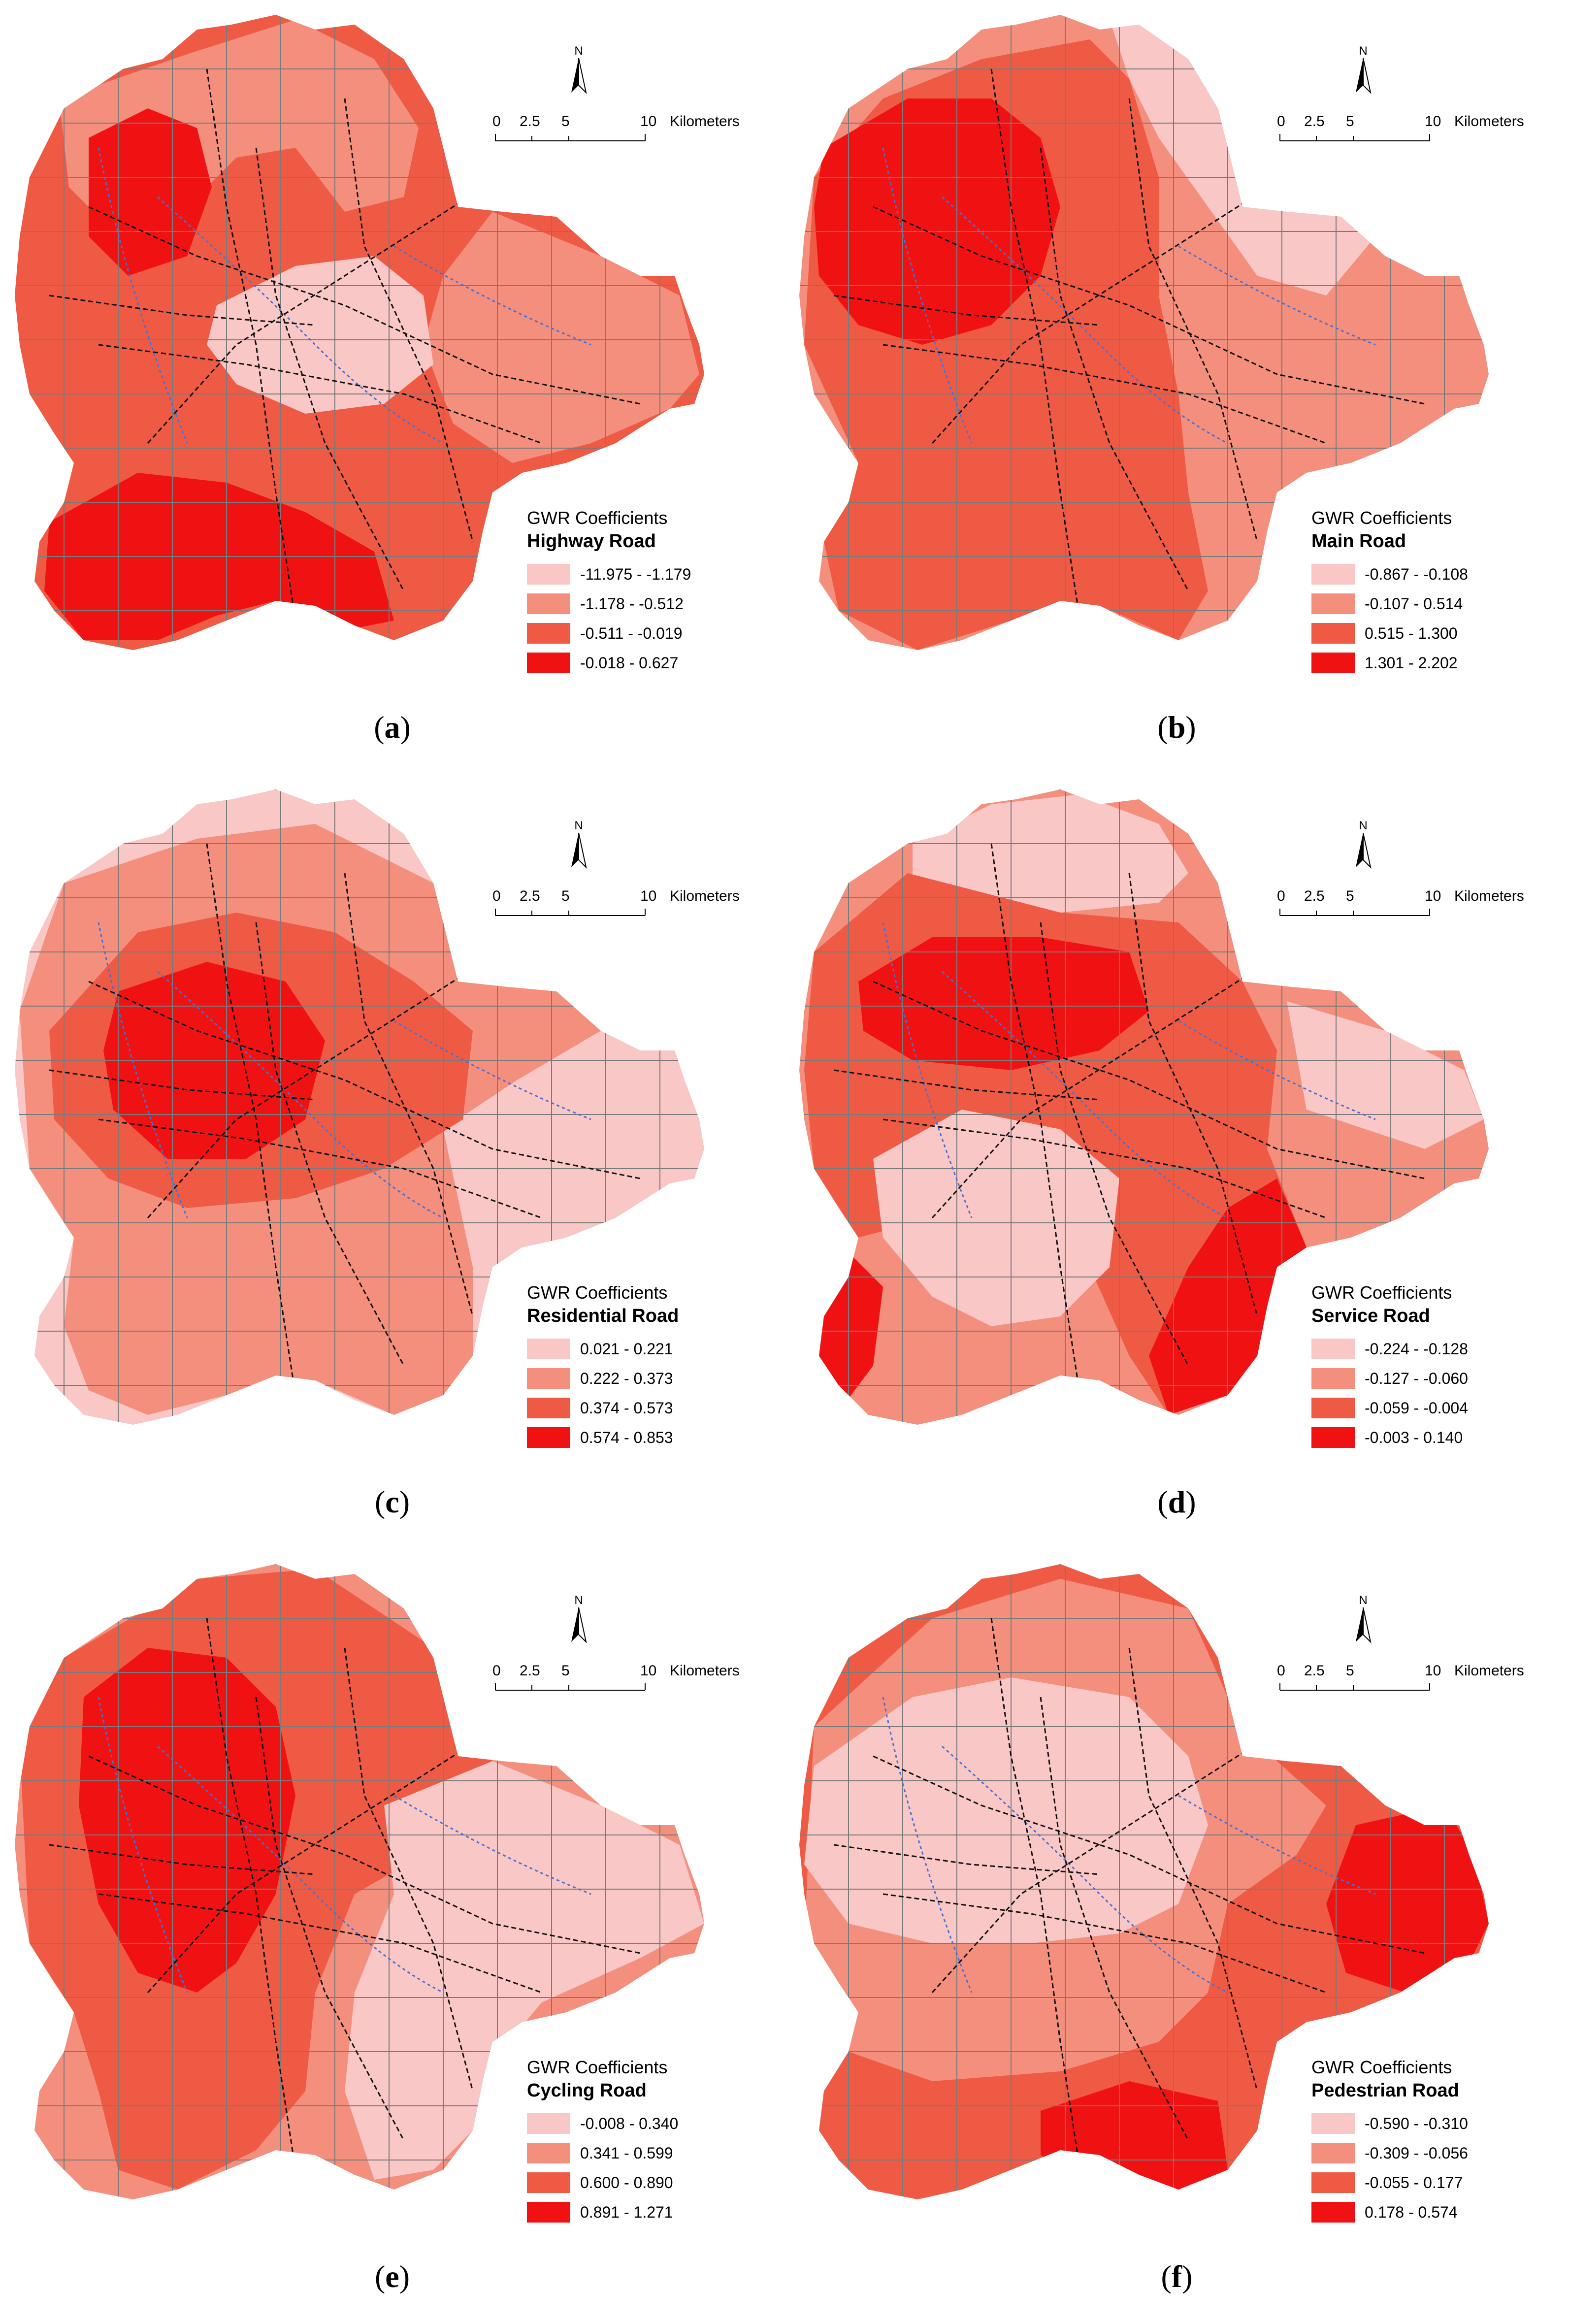 The height and width of the screenshot is (2324, 1569). Describe the element at coordinates (636, 574) in the screenshot. I see `legend-class-label: -11.975 - -1.179` at that location.